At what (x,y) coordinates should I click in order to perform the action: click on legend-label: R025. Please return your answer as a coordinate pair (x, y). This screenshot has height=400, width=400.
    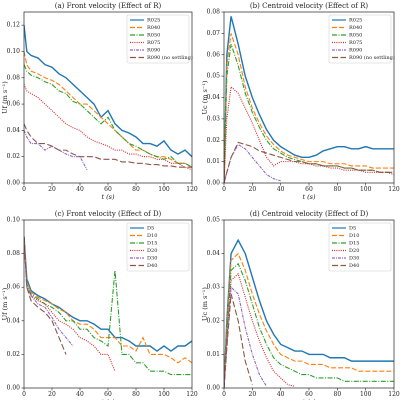
    Looking at the image, I should click on (153, 21).